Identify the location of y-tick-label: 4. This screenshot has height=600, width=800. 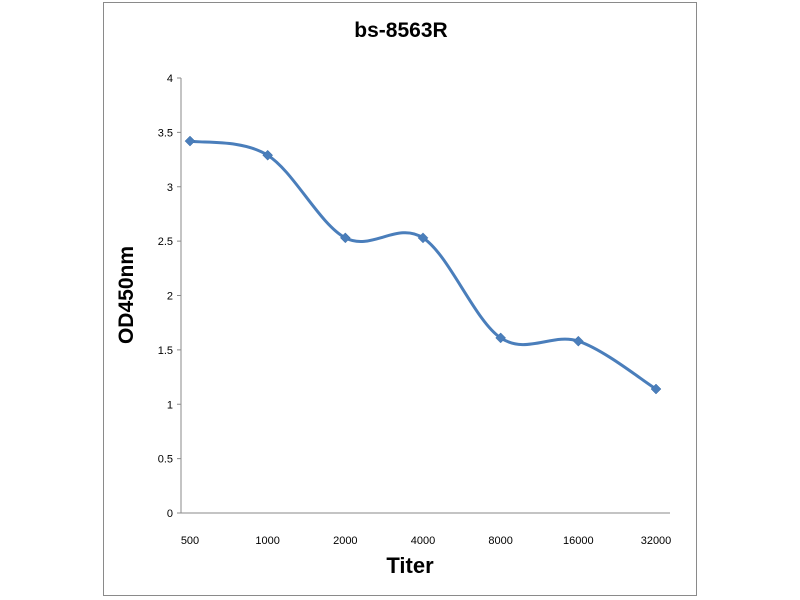
(170, 79).